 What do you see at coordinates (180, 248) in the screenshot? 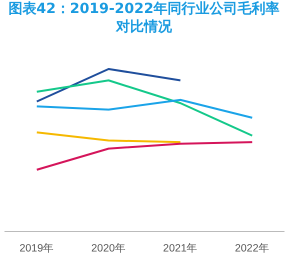
I see `x-tick-label: 2021年` at bounding box center [180, 248].